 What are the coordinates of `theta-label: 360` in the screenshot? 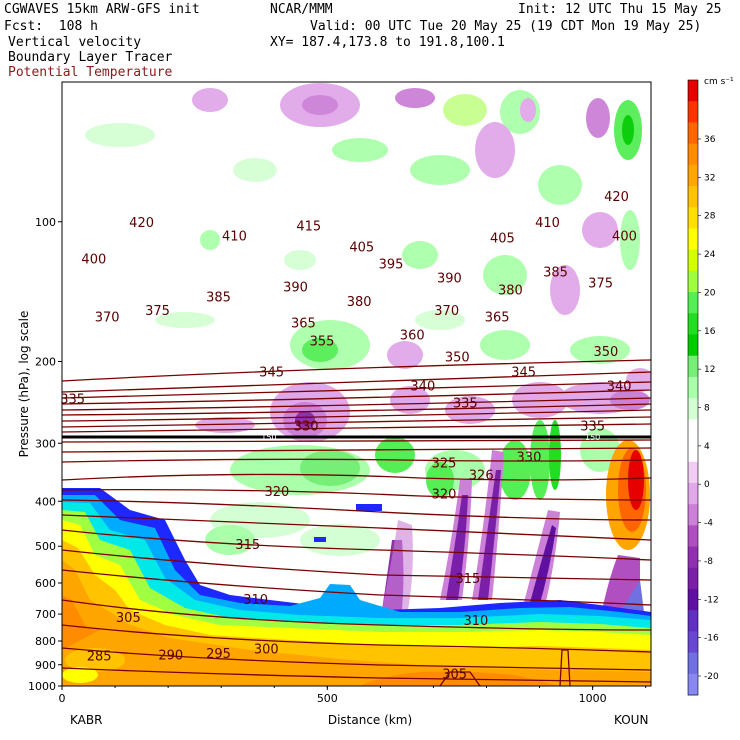 It's located at (412, 336).